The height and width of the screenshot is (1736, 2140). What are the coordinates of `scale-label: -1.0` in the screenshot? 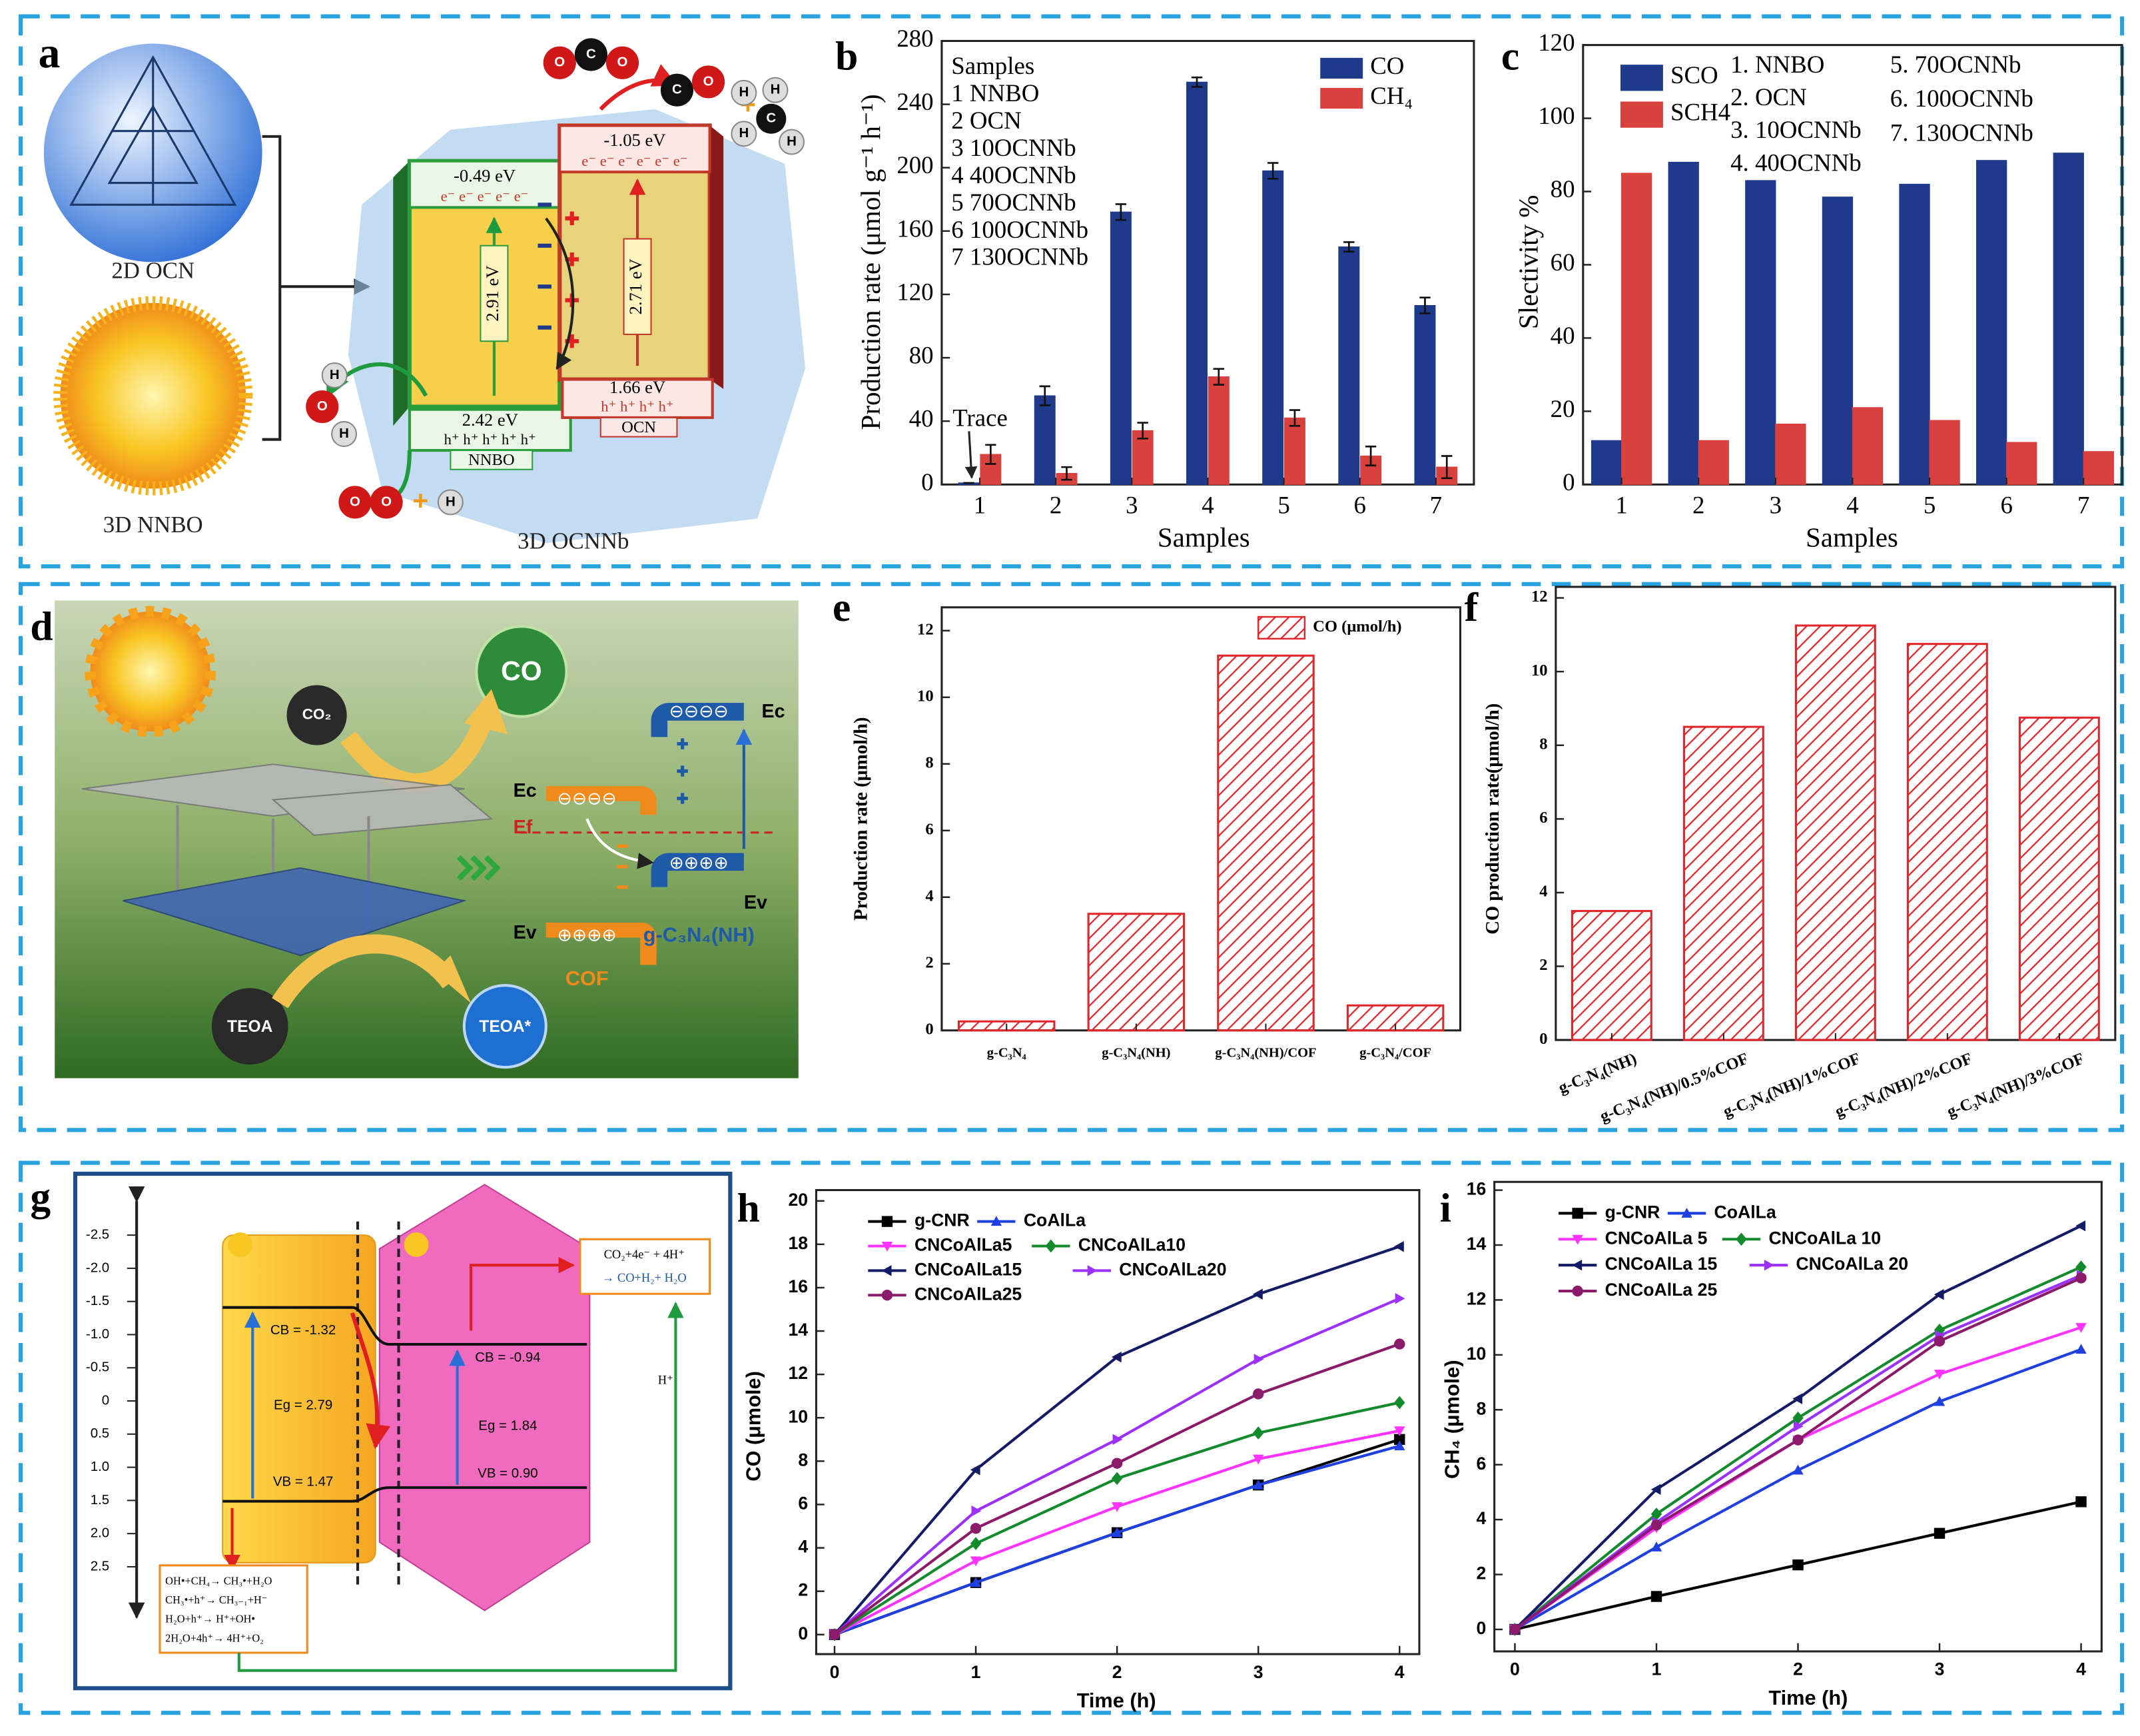 It's located at (97, 1334).